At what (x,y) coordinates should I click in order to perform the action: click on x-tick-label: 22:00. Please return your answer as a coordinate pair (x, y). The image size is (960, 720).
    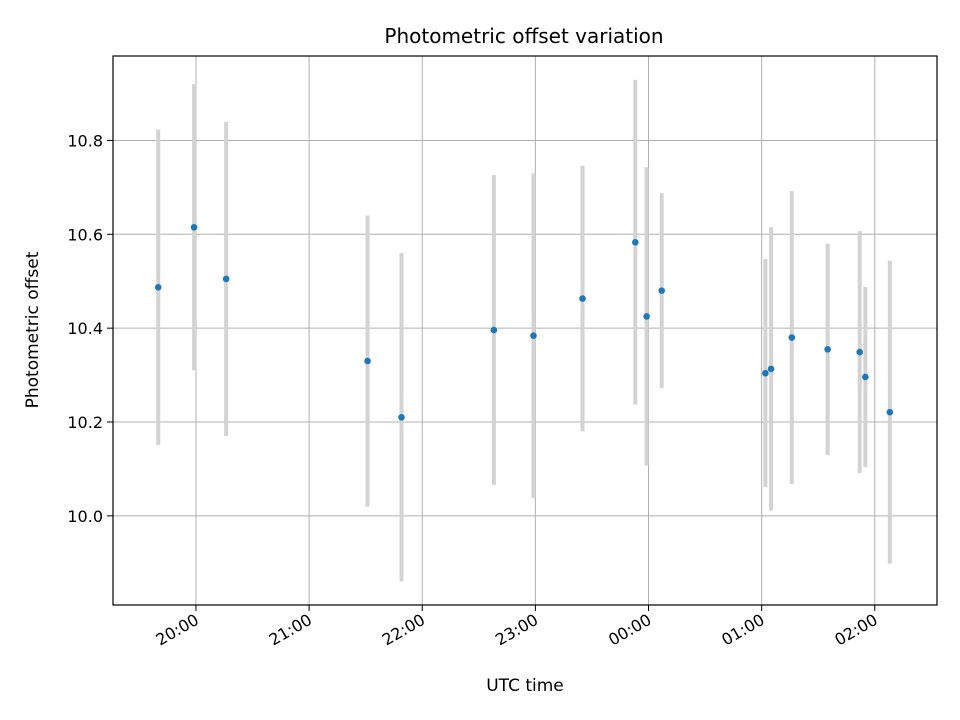
    Looking at the image, I should click on (403, 630).